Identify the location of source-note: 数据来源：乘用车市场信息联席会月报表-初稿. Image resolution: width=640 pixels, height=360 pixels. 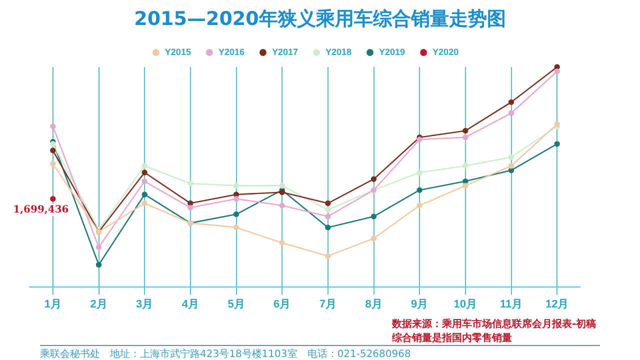
(494, 325).